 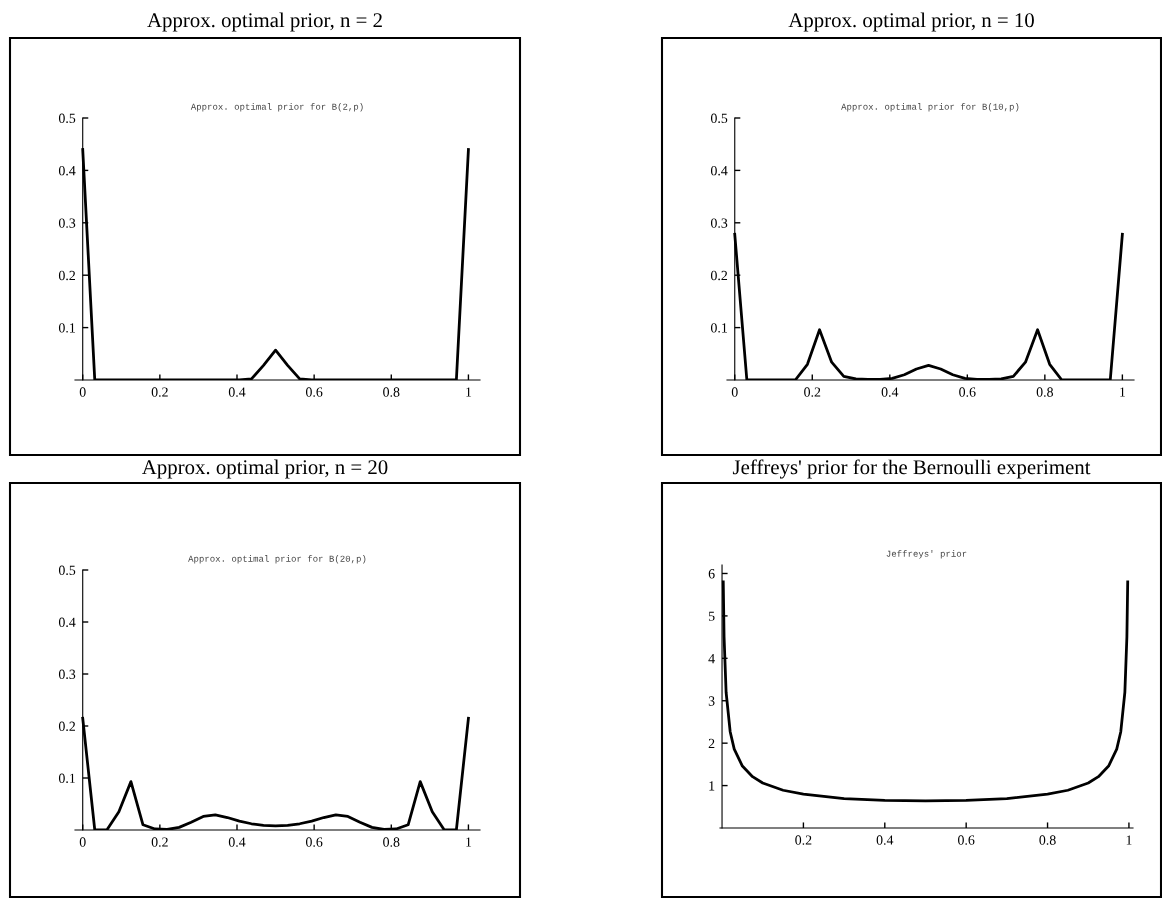 I want to click on chart-subtitle: Approx. optimal prior for B(2,p), so click(x=276, y=107).